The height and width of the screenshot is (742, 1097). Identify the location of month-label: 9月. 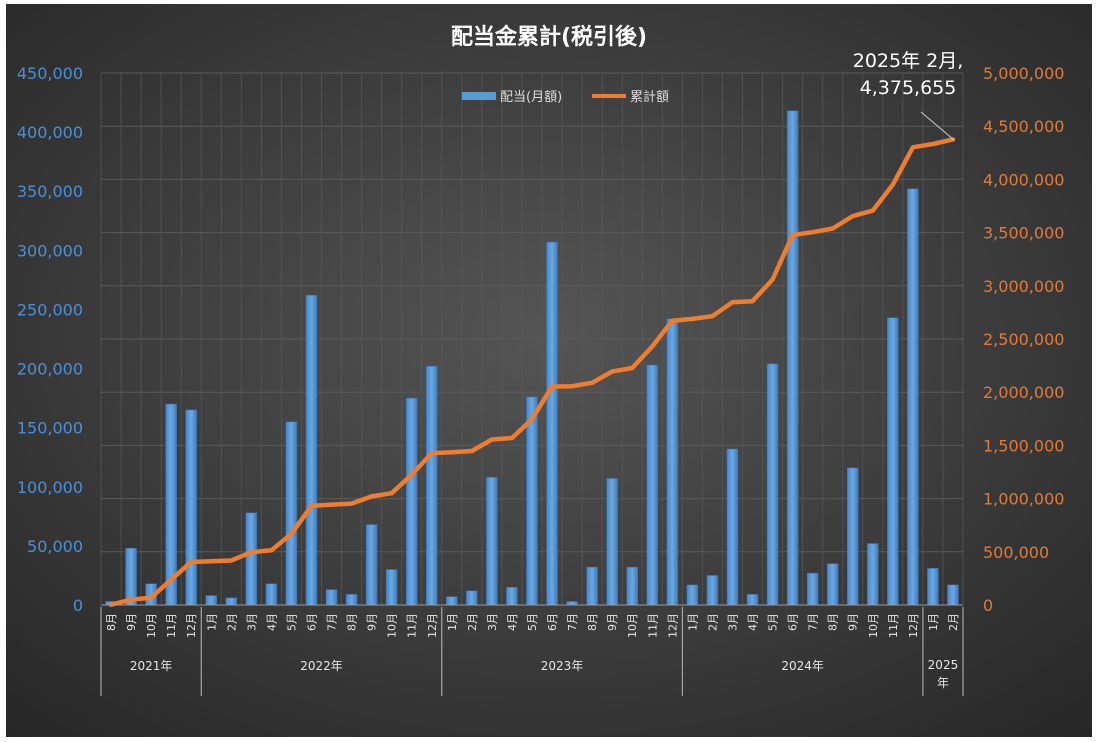
(372, 622).